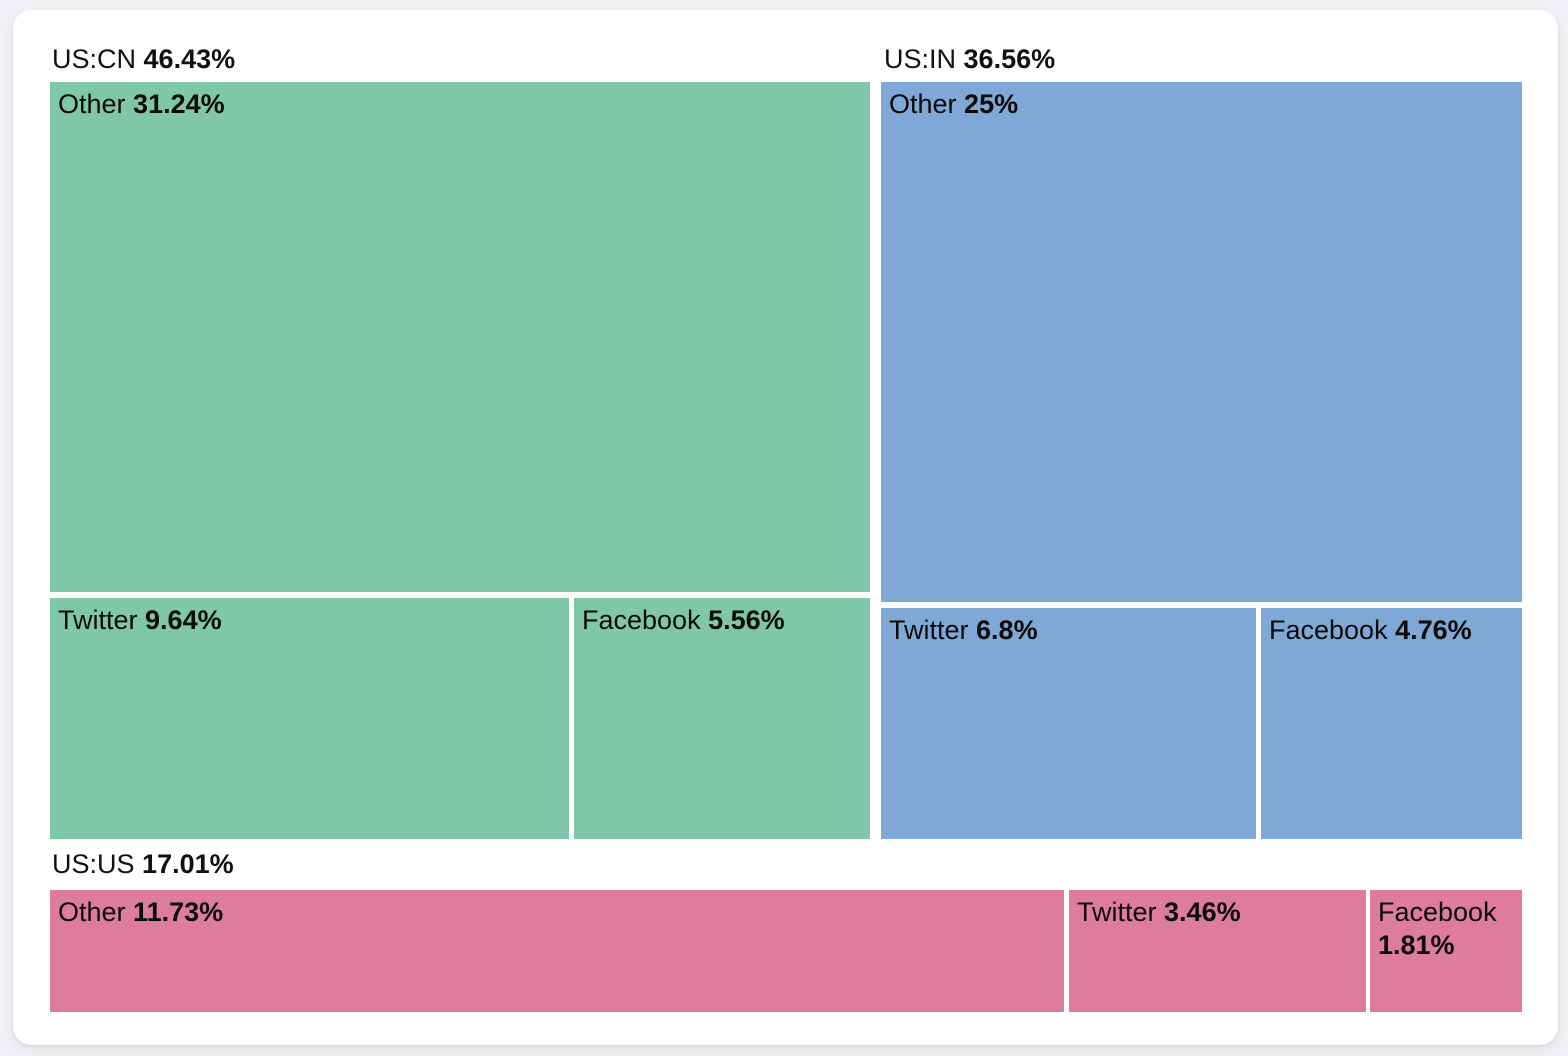  Describe the element at coordinates (189, 59) in the screenshot. I see `group-value: 46.43%` at that location.